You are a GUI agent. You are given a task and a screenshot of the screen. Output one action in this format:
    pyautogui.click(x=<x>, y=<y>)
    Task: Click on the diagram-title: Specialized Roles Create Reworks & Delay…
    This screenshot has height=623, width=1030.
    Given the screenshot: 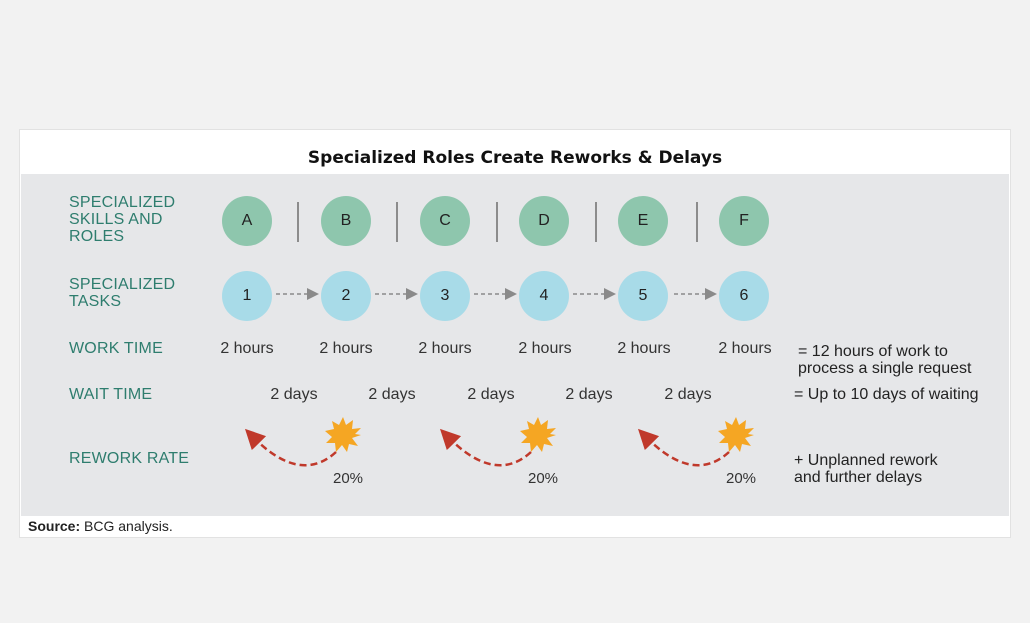 What is the action you would take?
    pyautogui.click(x=515, y=158)
    